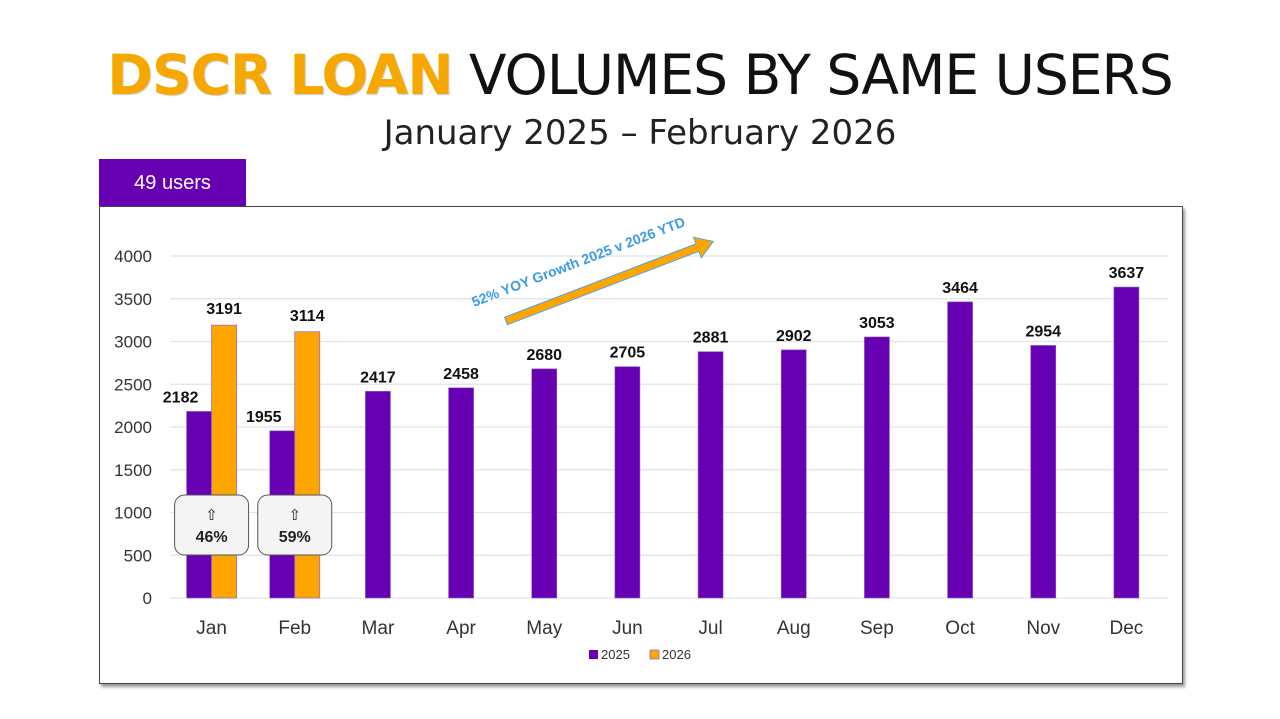 The width and height of the screenshot is (1280, 719). I want to click on y-tick-label: 3000, so click(133, 342).